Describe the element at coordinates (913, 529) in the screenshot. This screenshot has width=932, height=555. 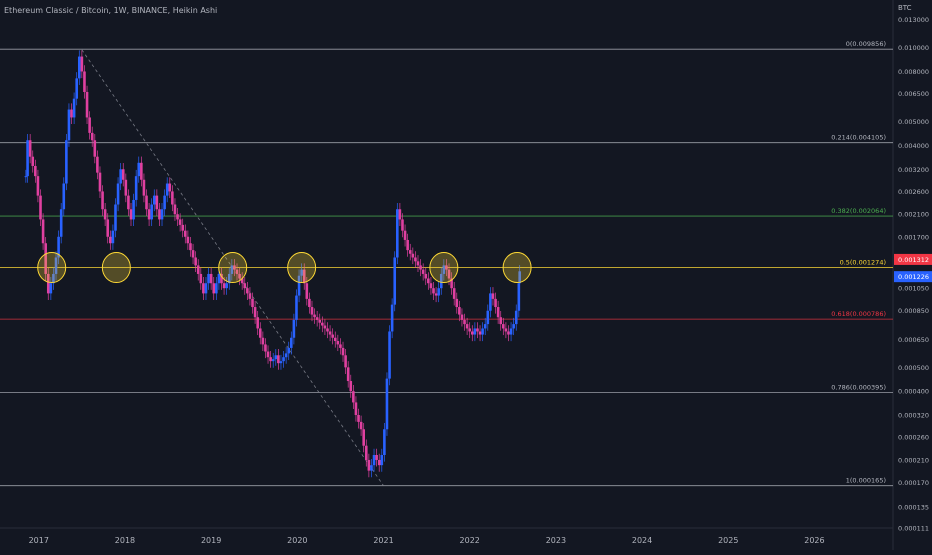
I see `price-tick-label: 0.000111` at that location.